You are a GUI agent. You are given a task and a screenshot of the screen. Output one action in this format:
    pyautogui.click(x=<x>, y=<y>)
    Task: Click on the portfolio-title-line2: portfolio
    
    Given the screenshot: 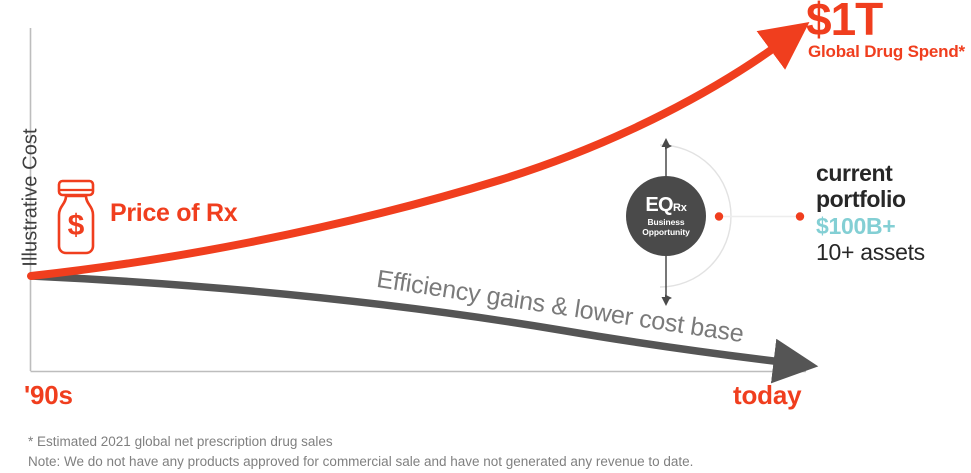 What is the action you would take?
    pyautogui.click(x=861, y=198)
    